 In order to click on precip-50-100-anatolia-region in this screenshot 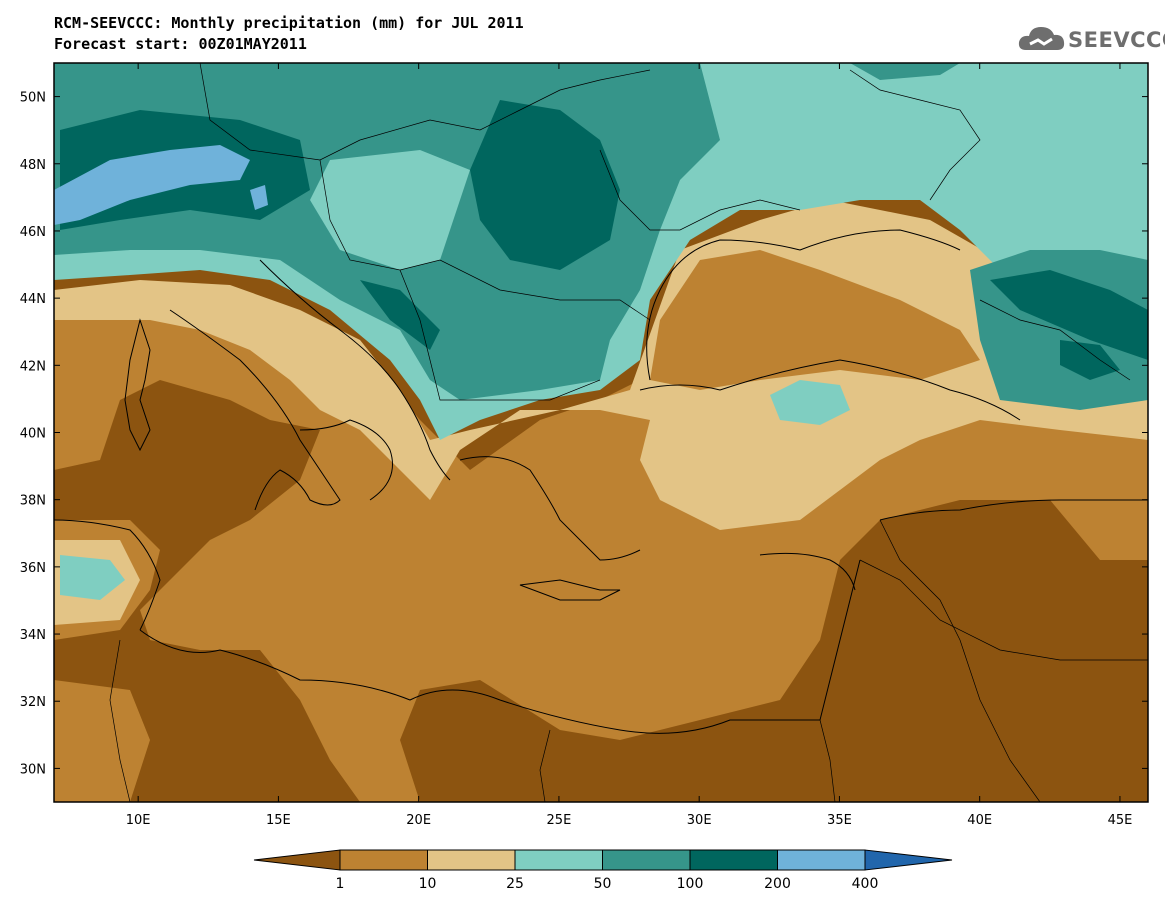, I will do `click(810, 402)`.